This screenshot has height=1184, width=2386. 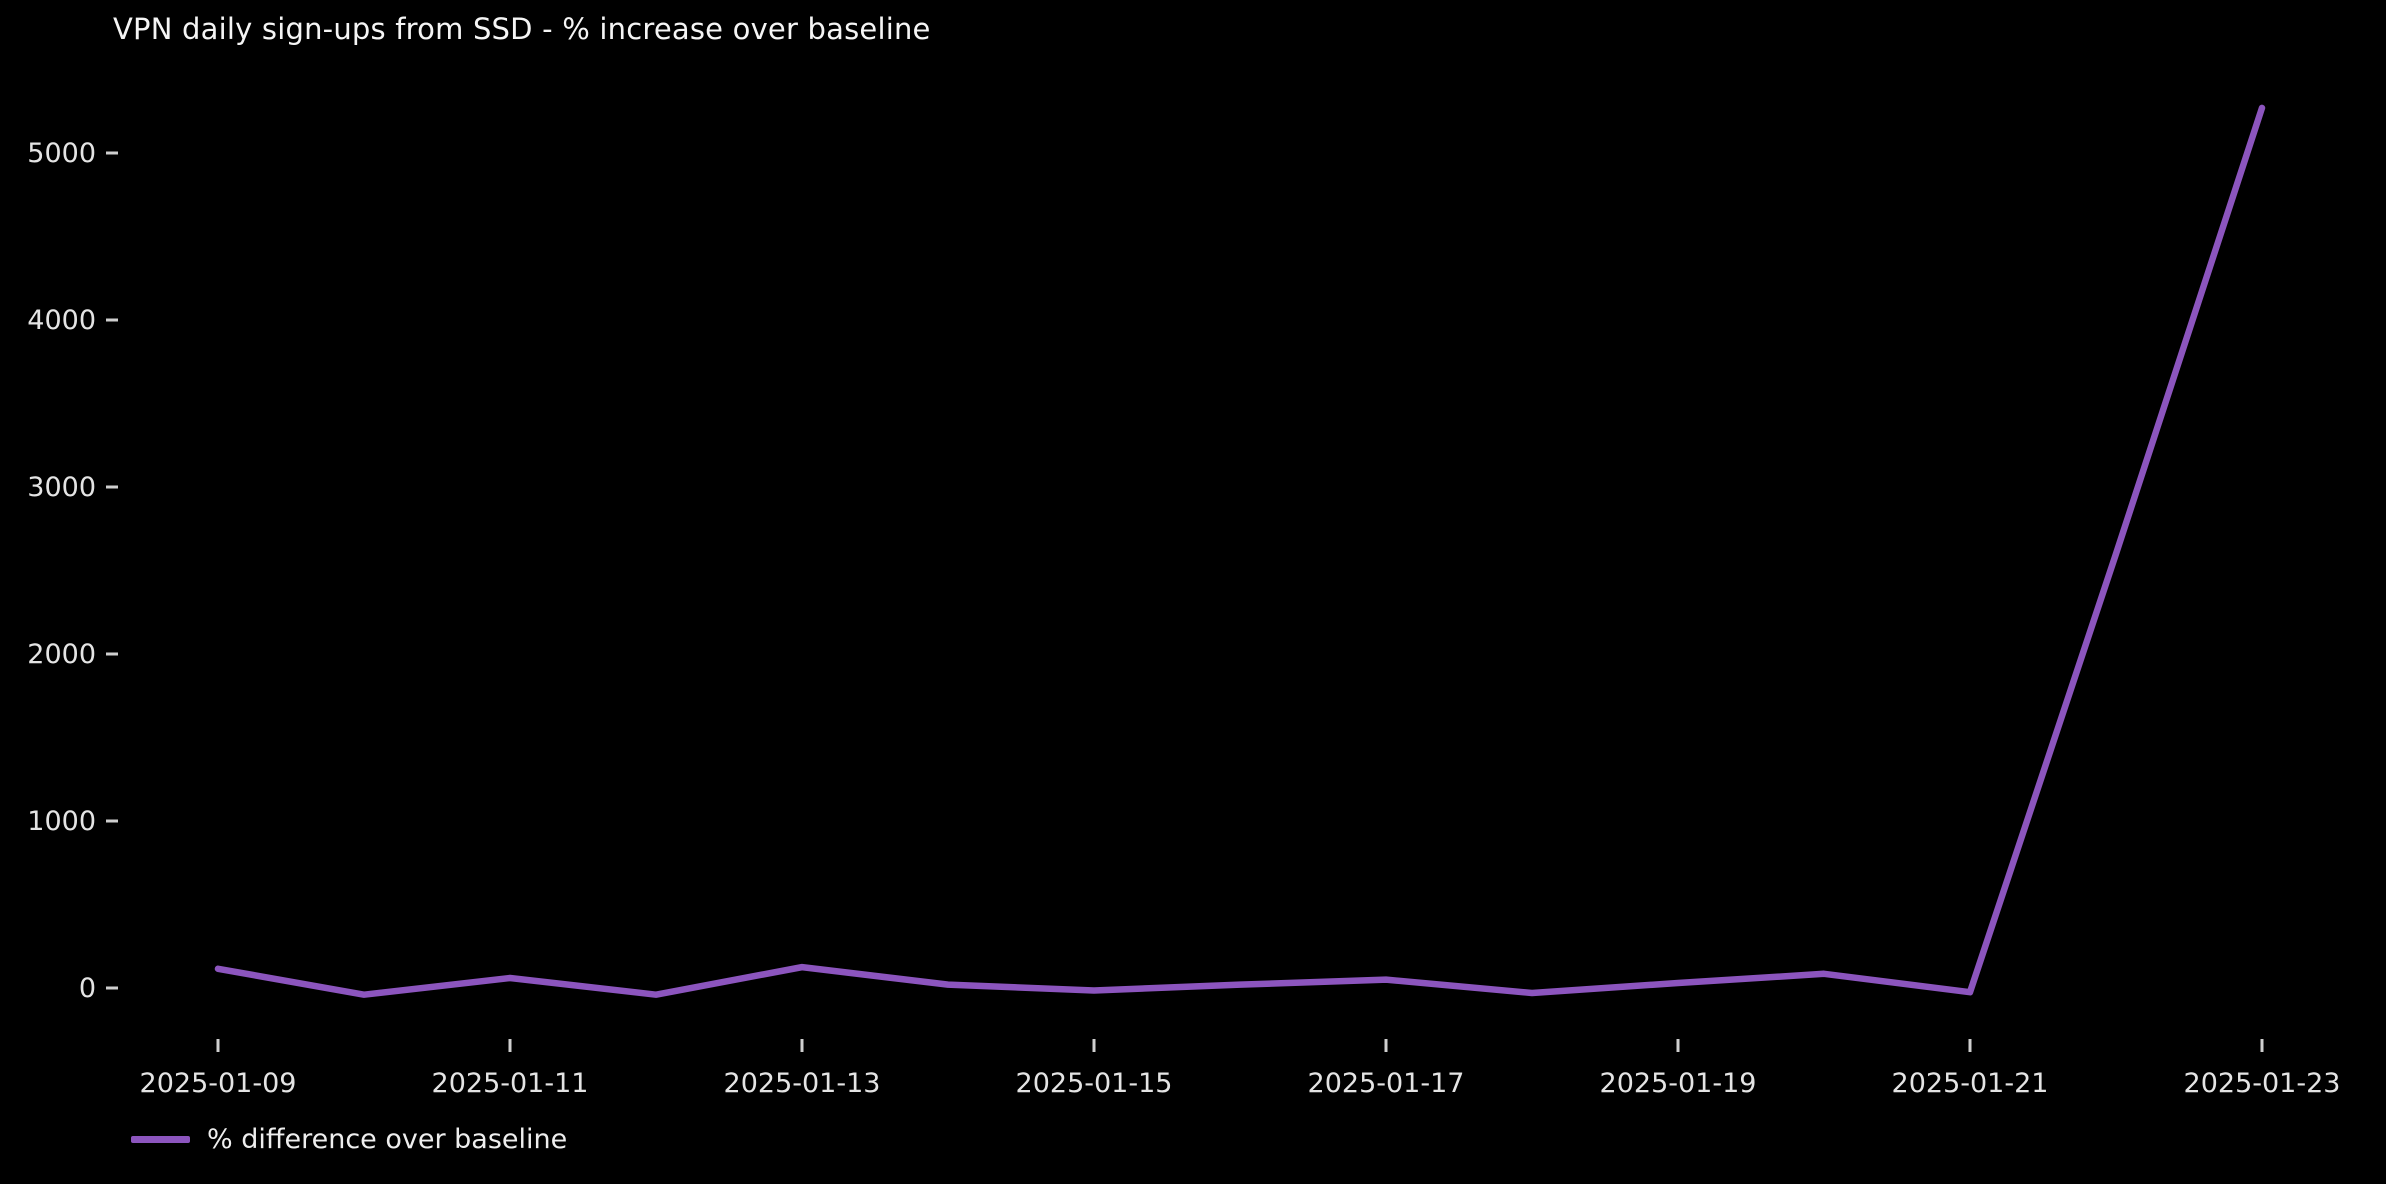 I want to click on y-tick-label: 0, so click(x=87, y=988).